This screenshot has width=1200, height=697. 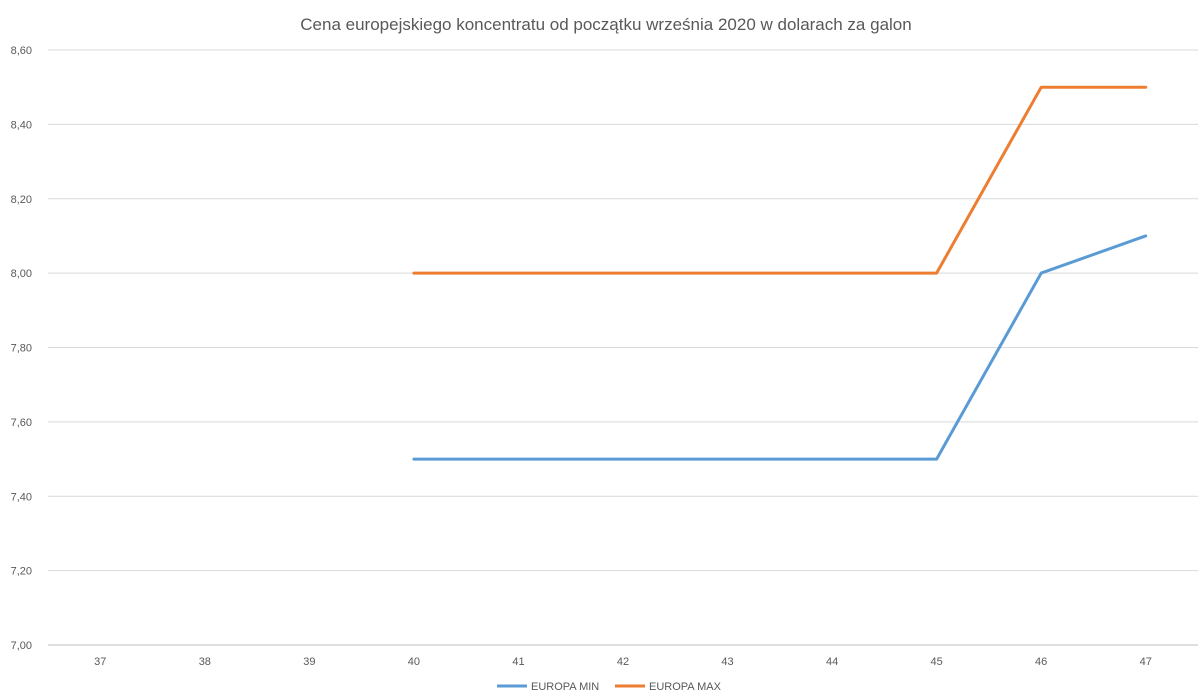 I want to click on y-tick-label: 7,40, so click(x=21, y=497).